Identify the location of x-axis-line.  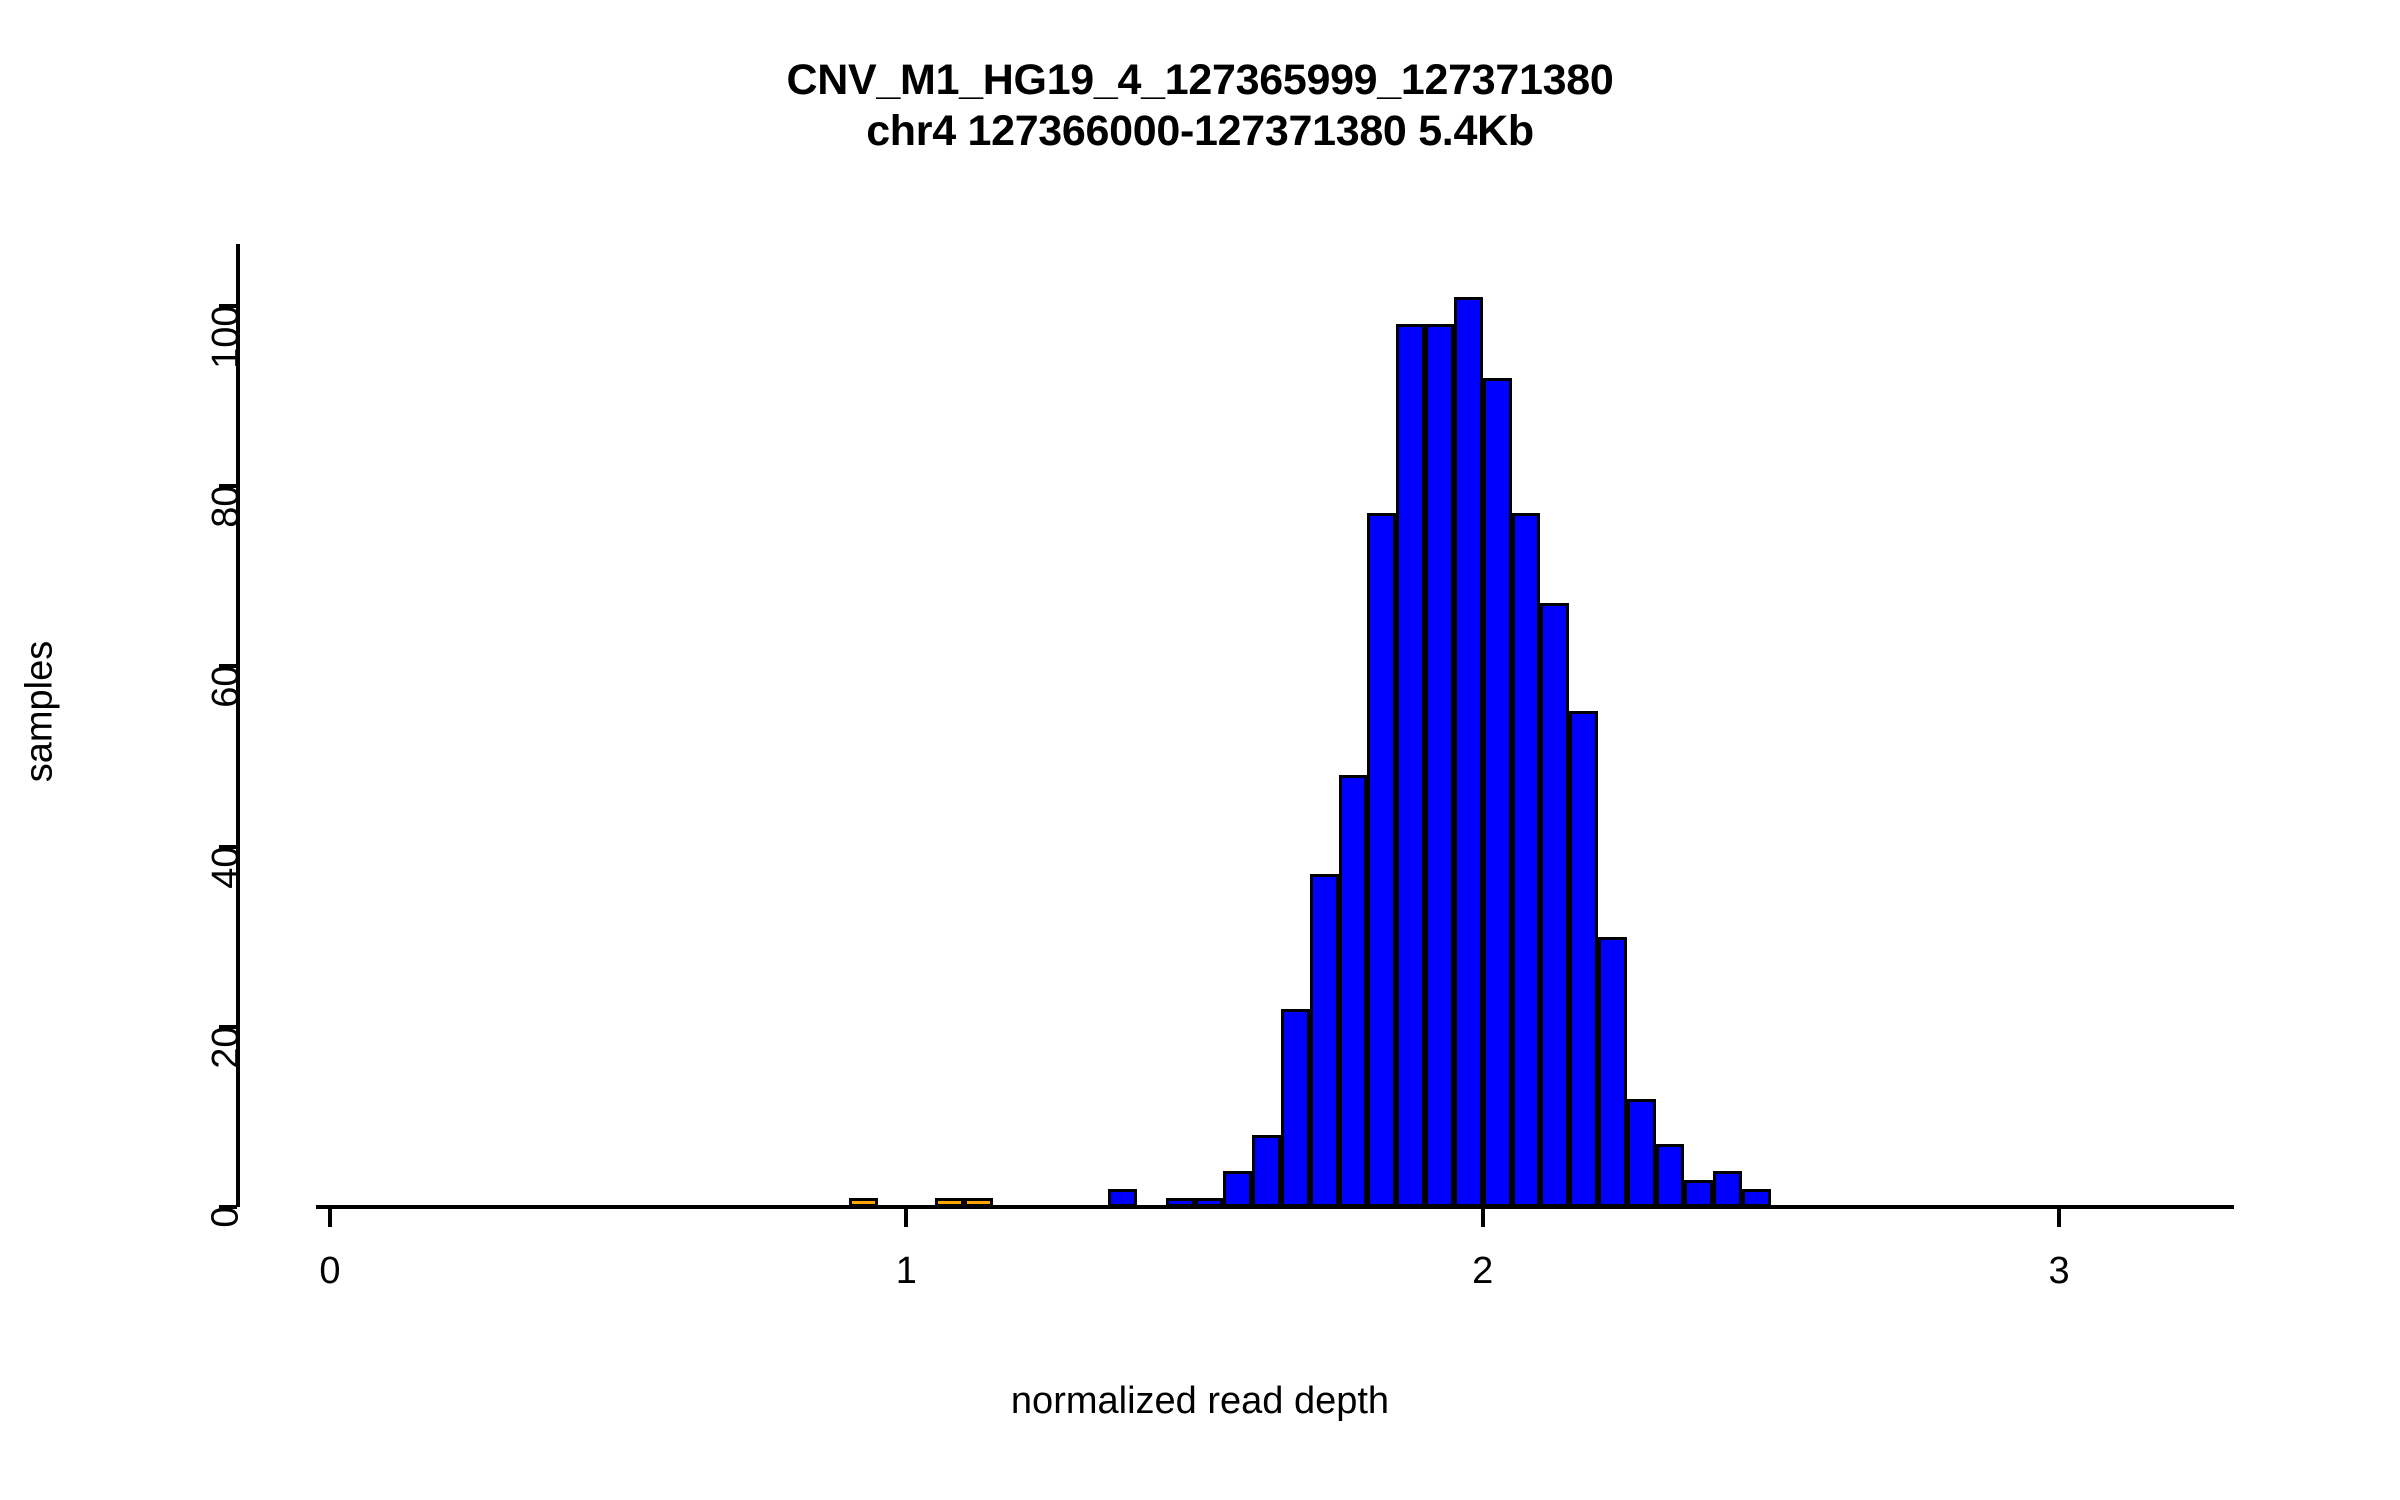
(1275, 1207).